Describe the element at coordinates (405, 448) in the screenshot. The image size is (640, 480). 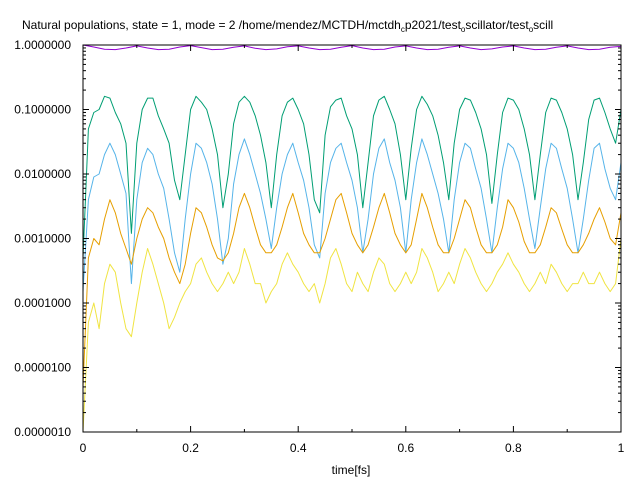
I see `x-tick-label: 0.6` at that location.